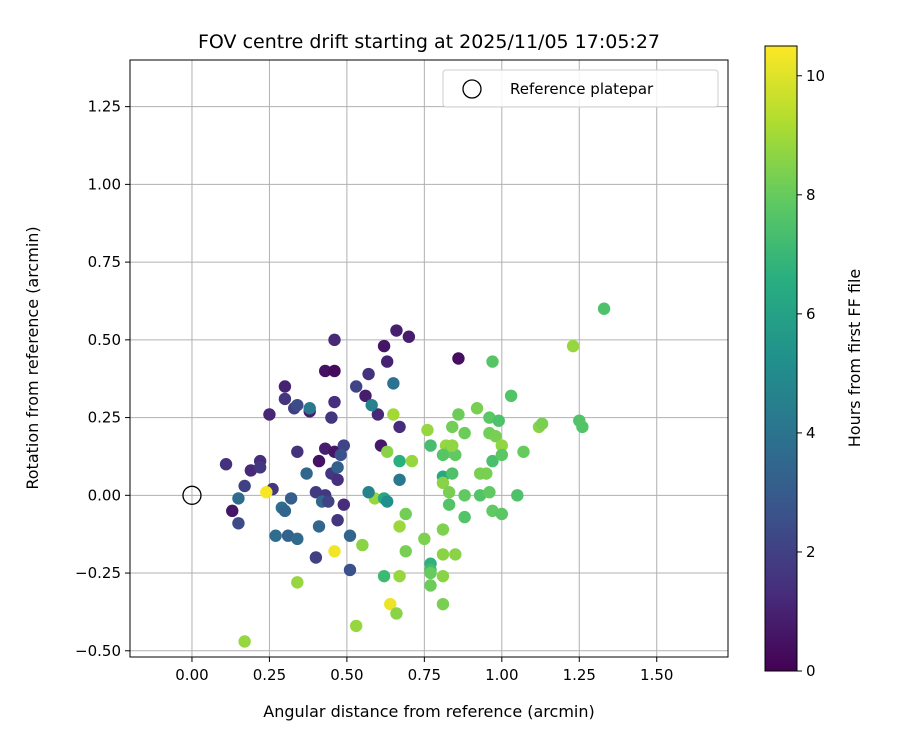 The image size is (900, 750). Describe the element at coordinates (811, 671) in the screenshot. I see `colorbar-tick-label: 0` at that location.